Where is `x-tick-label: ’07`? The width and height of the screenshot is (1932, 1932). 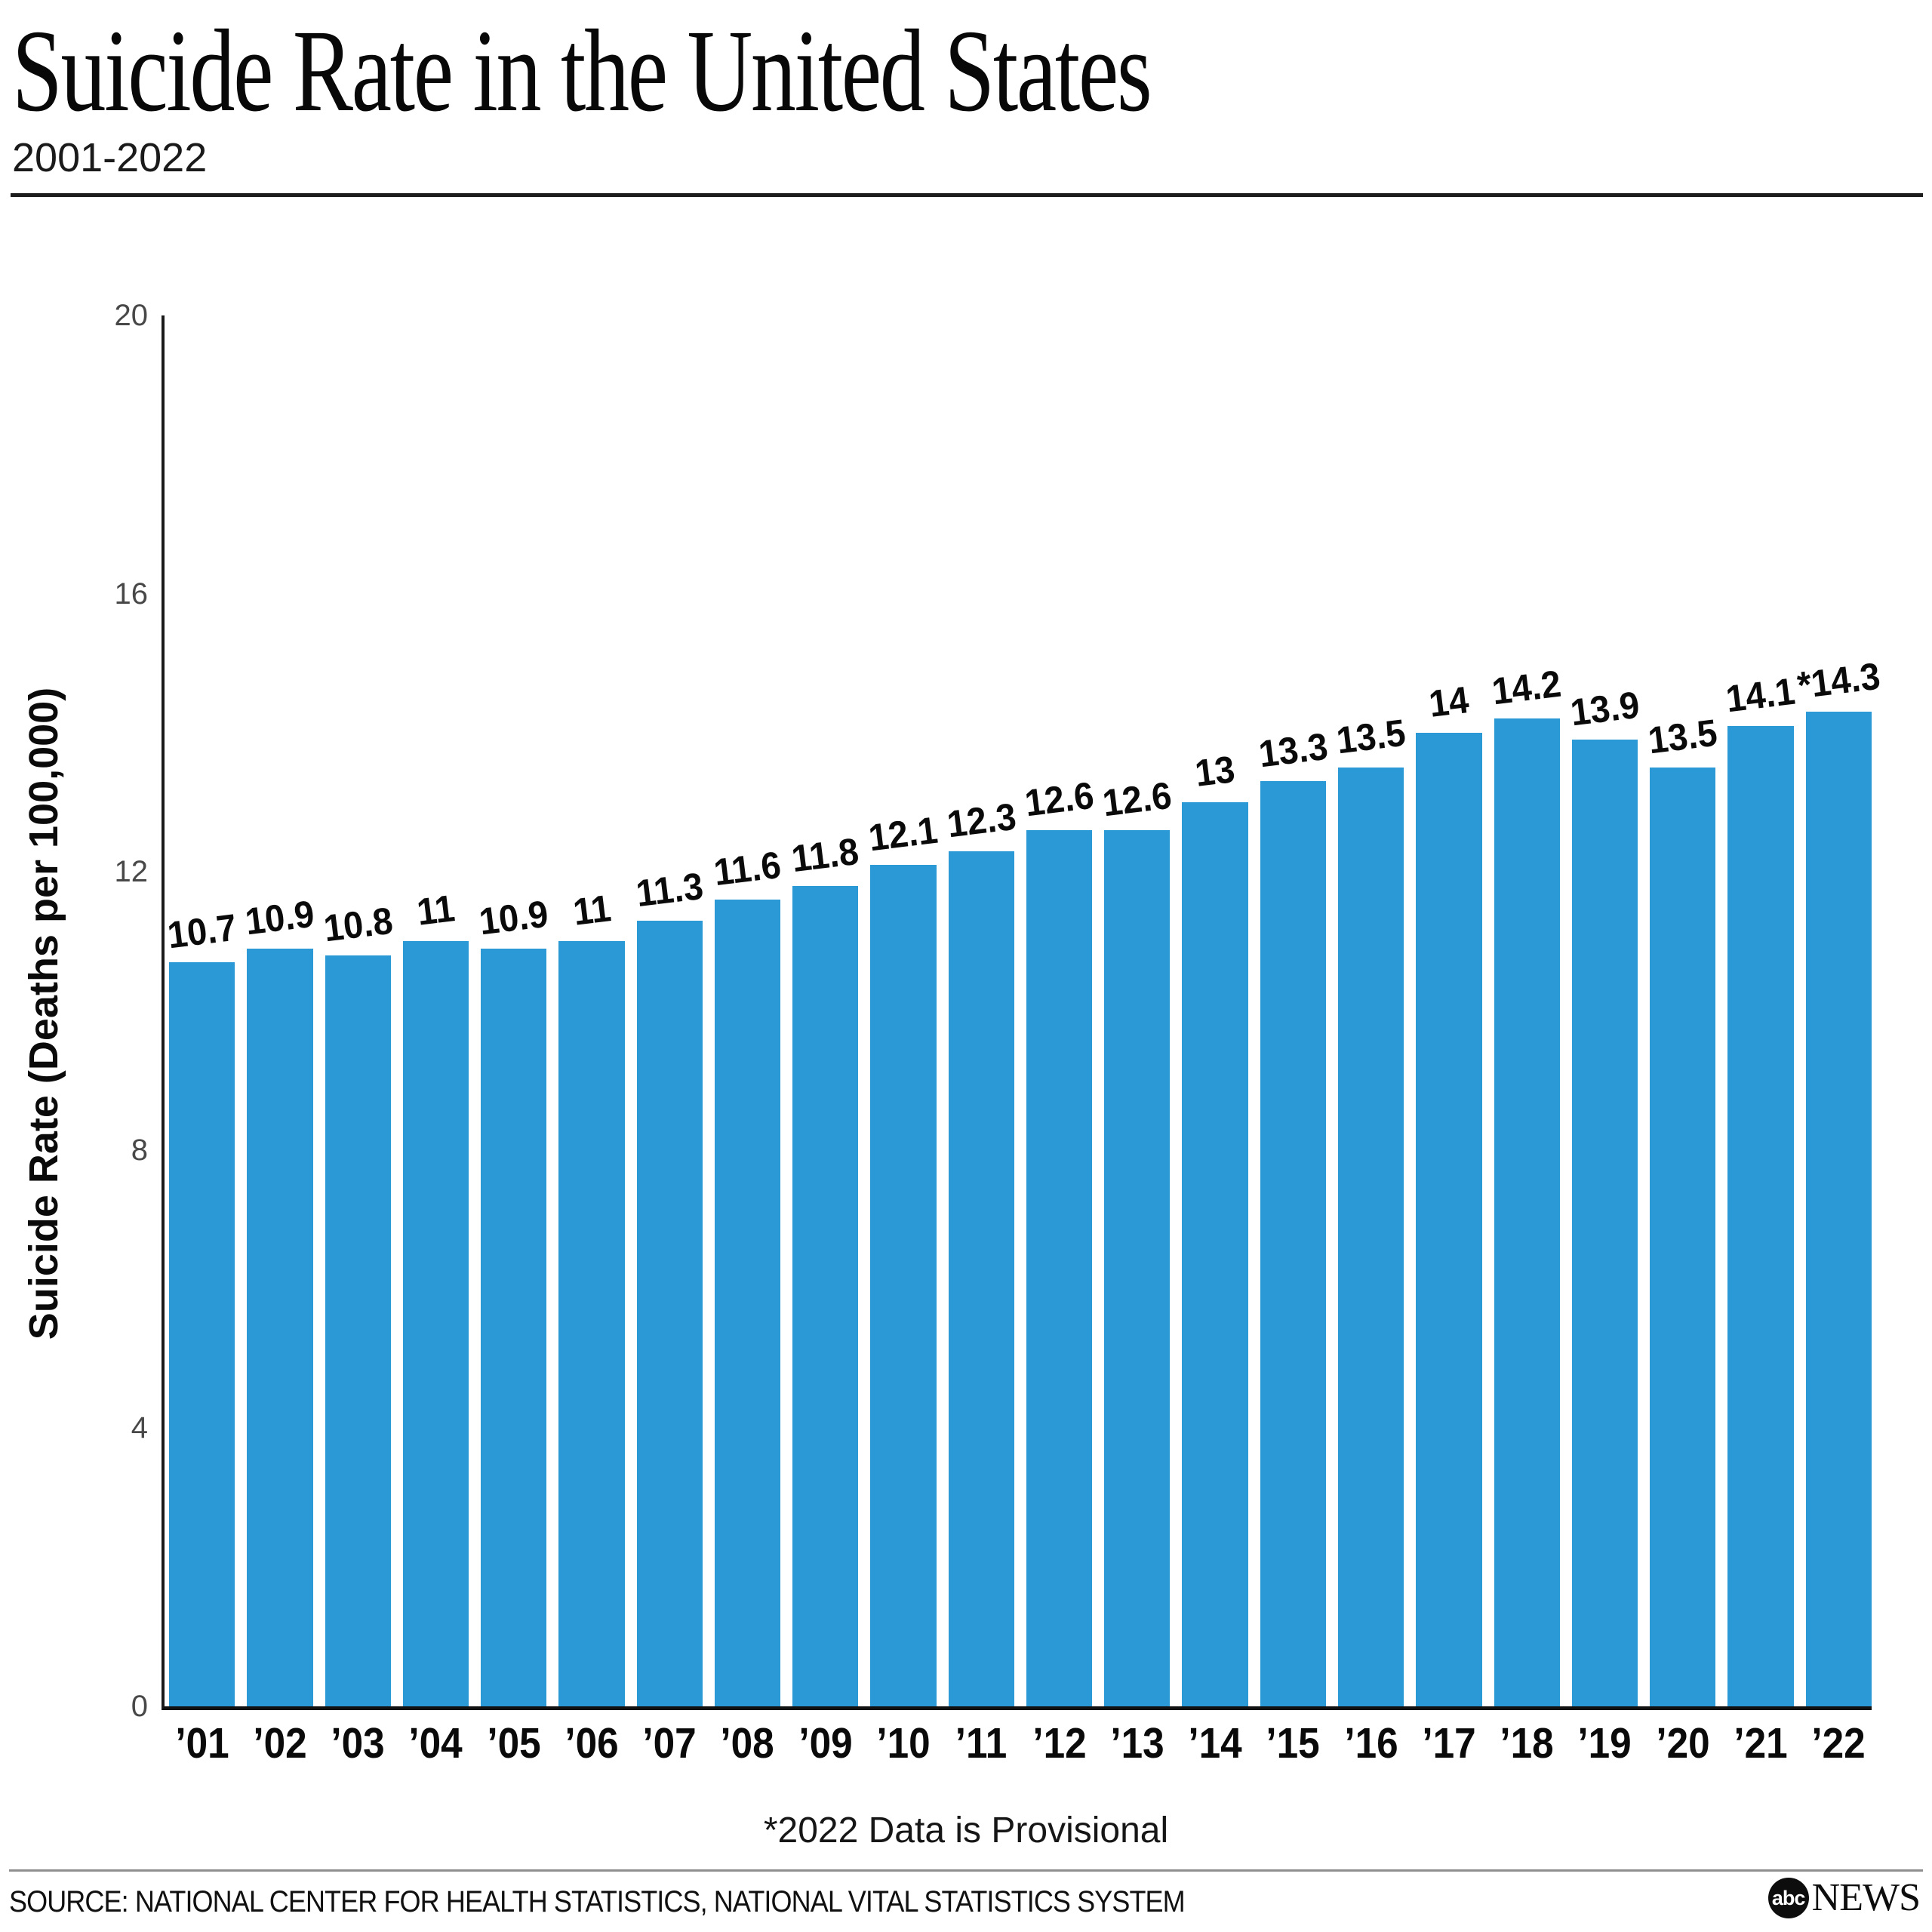 x-tick-label: ’07 is located at coordinates (669, 1743).